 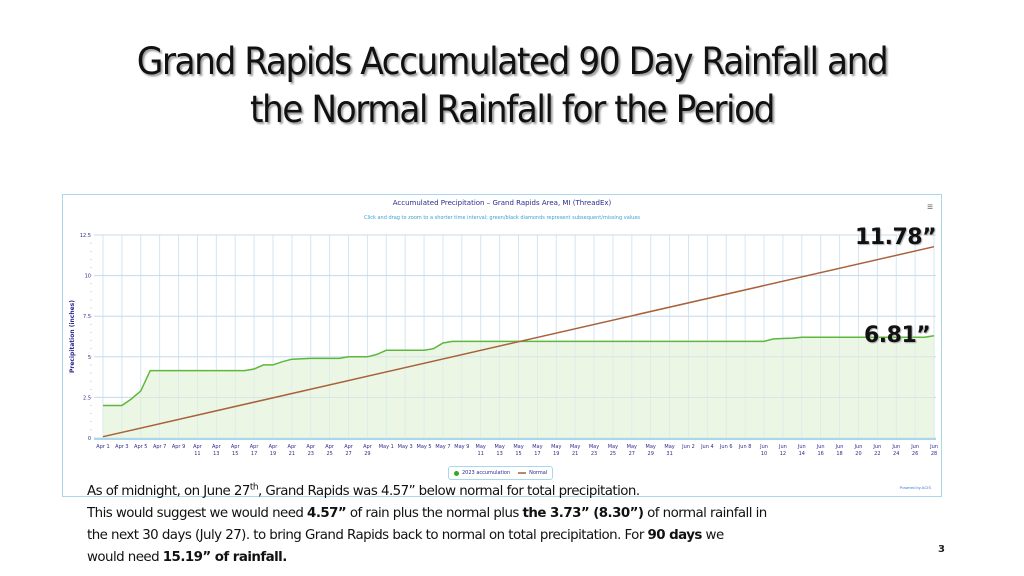 What do you see at coordinates (461, 447) in the screenshot?
I see `x-tick-label: May 9` at bounding box center [461, 447].